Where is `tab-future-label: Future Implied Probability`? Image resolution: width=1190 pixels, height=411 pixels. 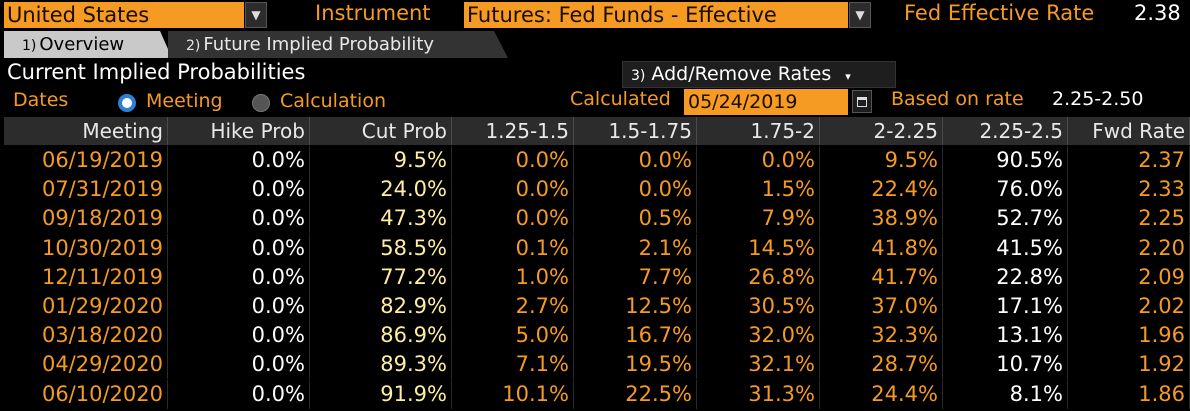 tab-future-label: Future Implied Probability is located at coordinates (319, 44).